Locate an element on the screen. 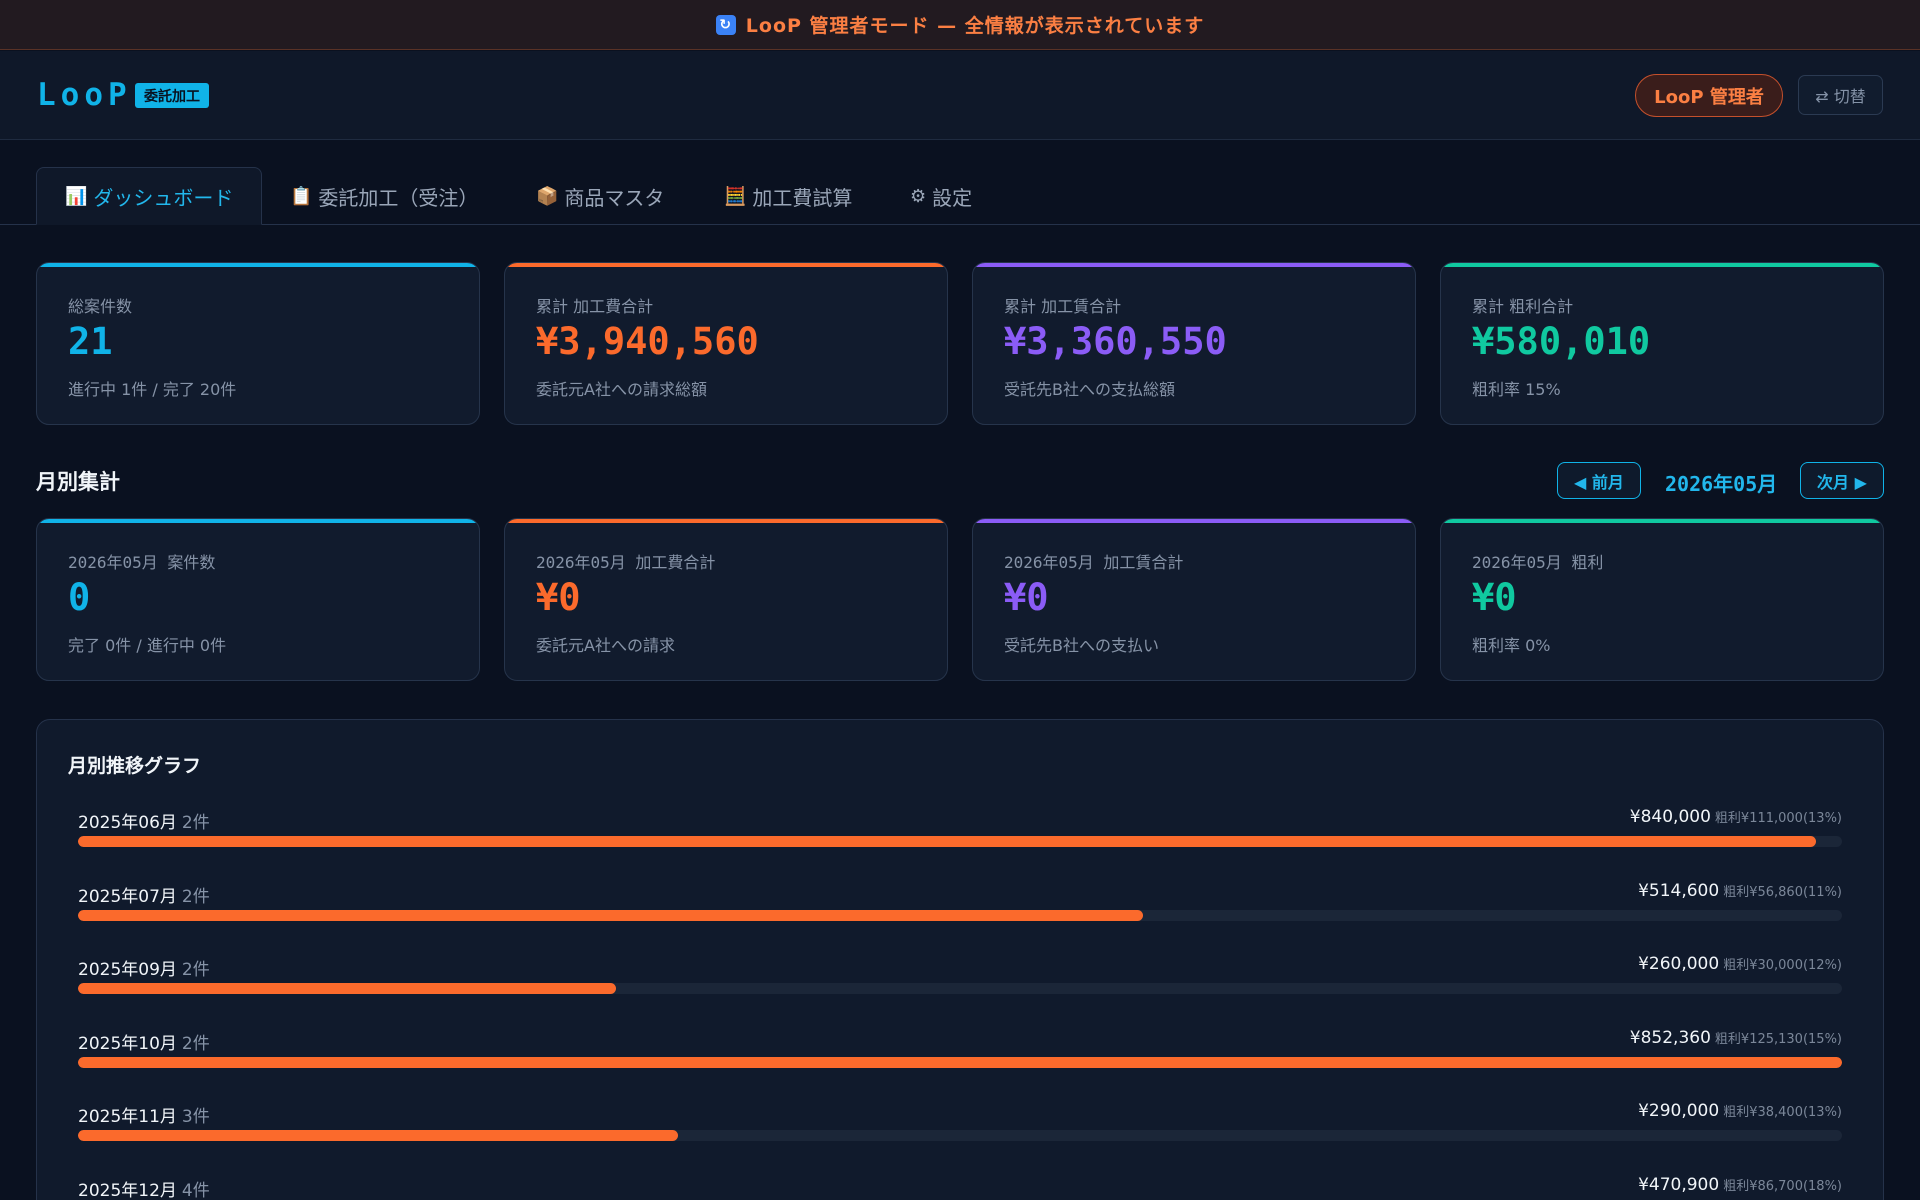  tab-label: 加工費試算 is located at coordinates (802, 197).